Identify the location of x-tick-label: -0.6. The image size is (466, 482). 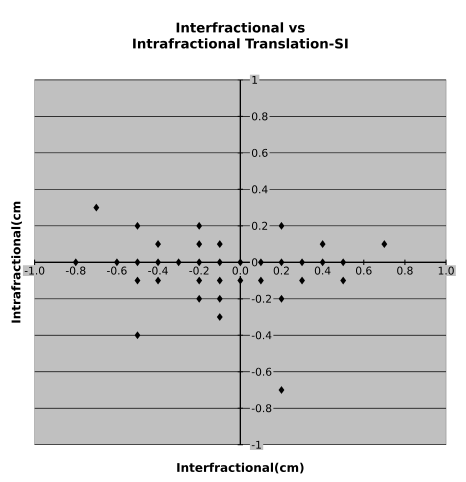
(117, 270).